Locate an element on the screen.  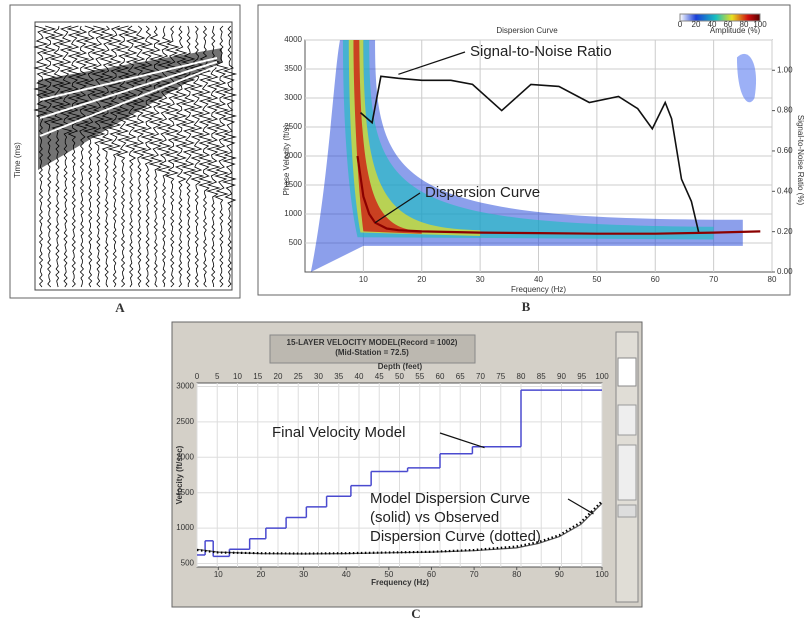
y2-tick-label: 0.60 is located at coordinates (785, 150).